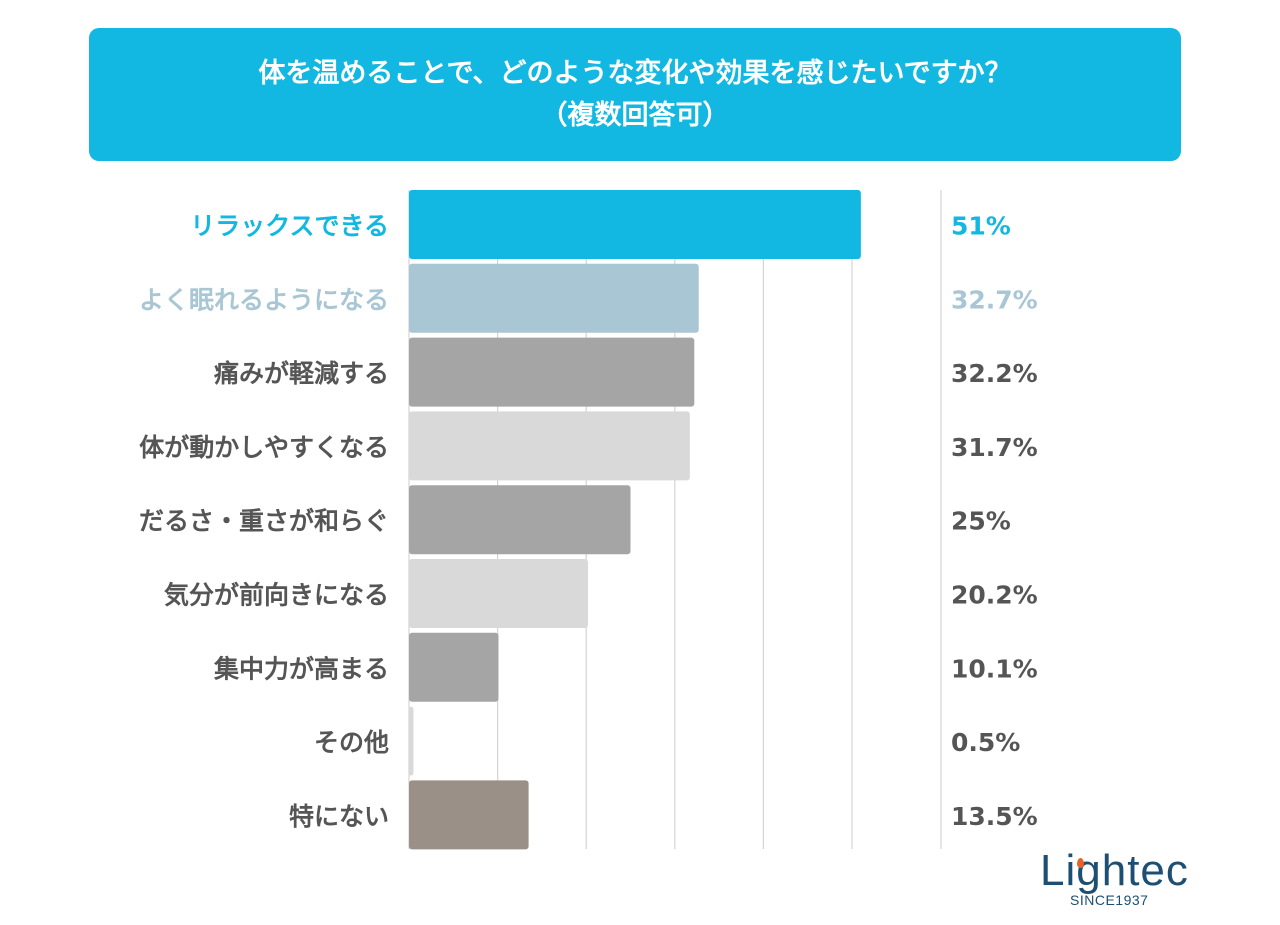  What do you see at coordinates (1080, 863) in the screenshot?
I see `logo-flame-icon` at bounding box center [1080, 863].